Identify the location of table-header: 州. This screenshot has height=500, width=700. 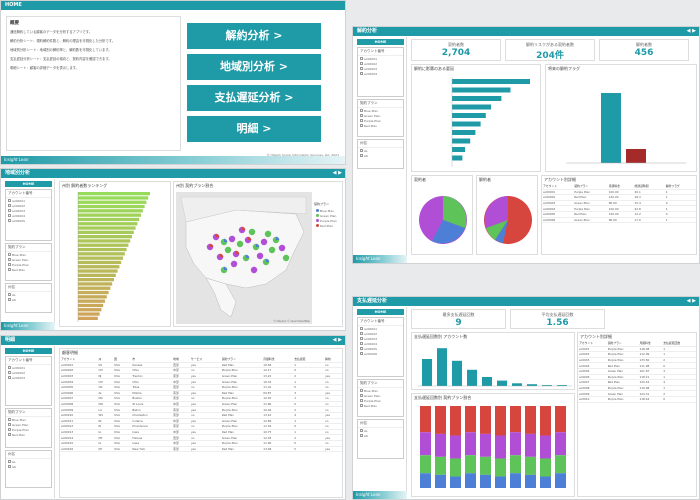
(105, 360).